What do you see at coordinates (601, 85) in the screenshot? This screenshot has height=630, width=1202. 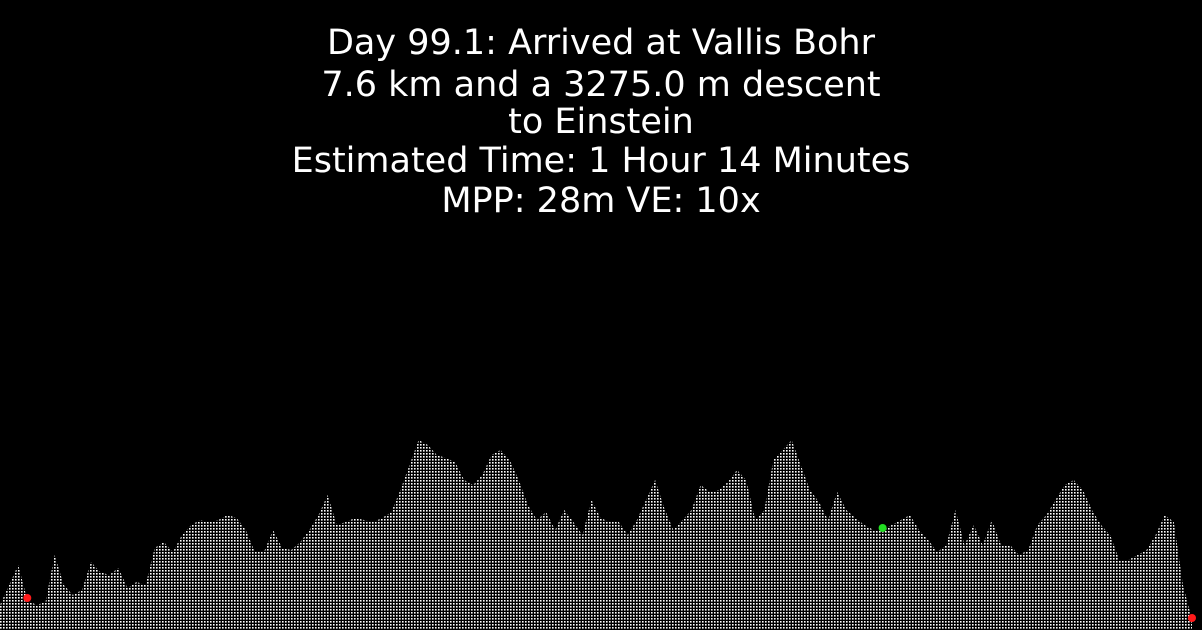 I see `distance-descent-text: 7.6 km and a 3275.0 m descent` at bounding box center [601, 85].